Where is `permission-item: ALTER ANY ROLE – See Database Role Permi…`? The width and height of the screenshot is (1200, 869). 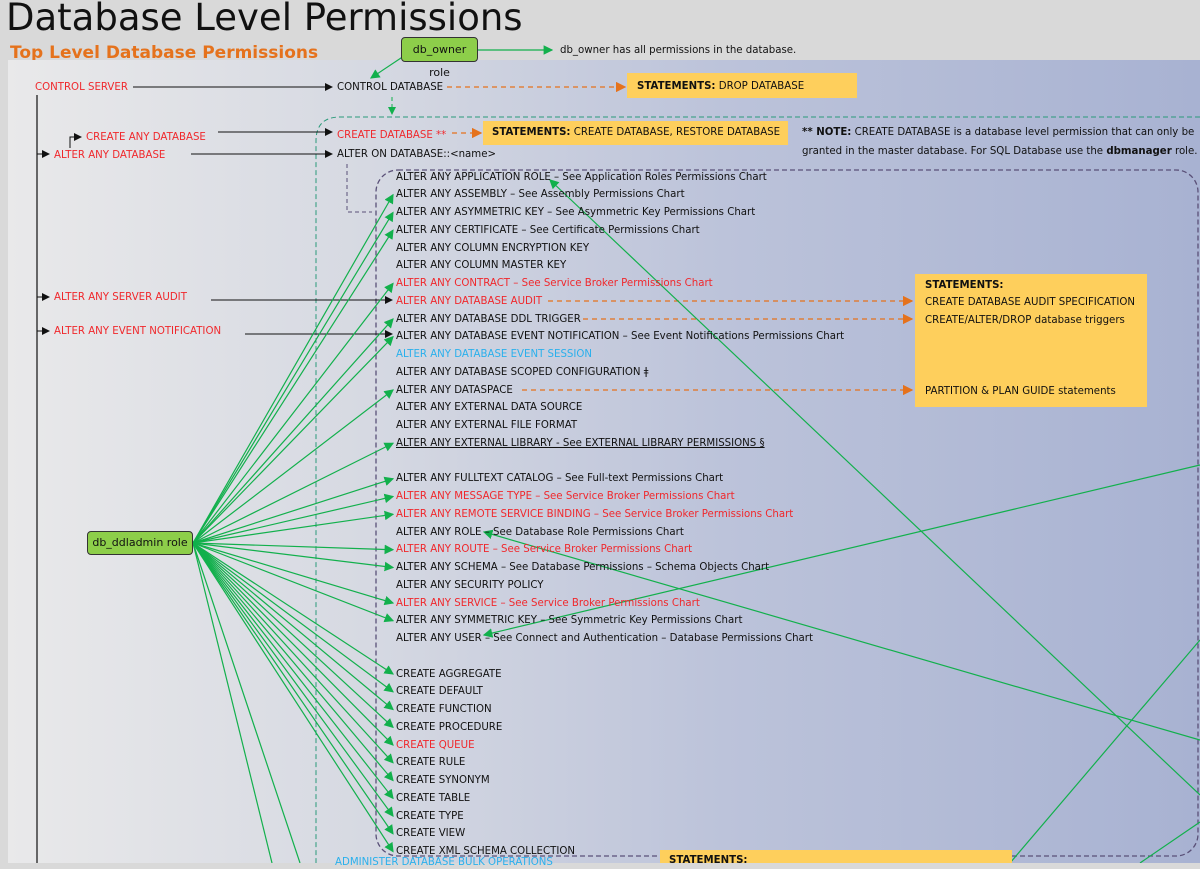 permission-item: ALTER ANY ROLE – See Database Role Permi… is located at coordinates (540, 532).